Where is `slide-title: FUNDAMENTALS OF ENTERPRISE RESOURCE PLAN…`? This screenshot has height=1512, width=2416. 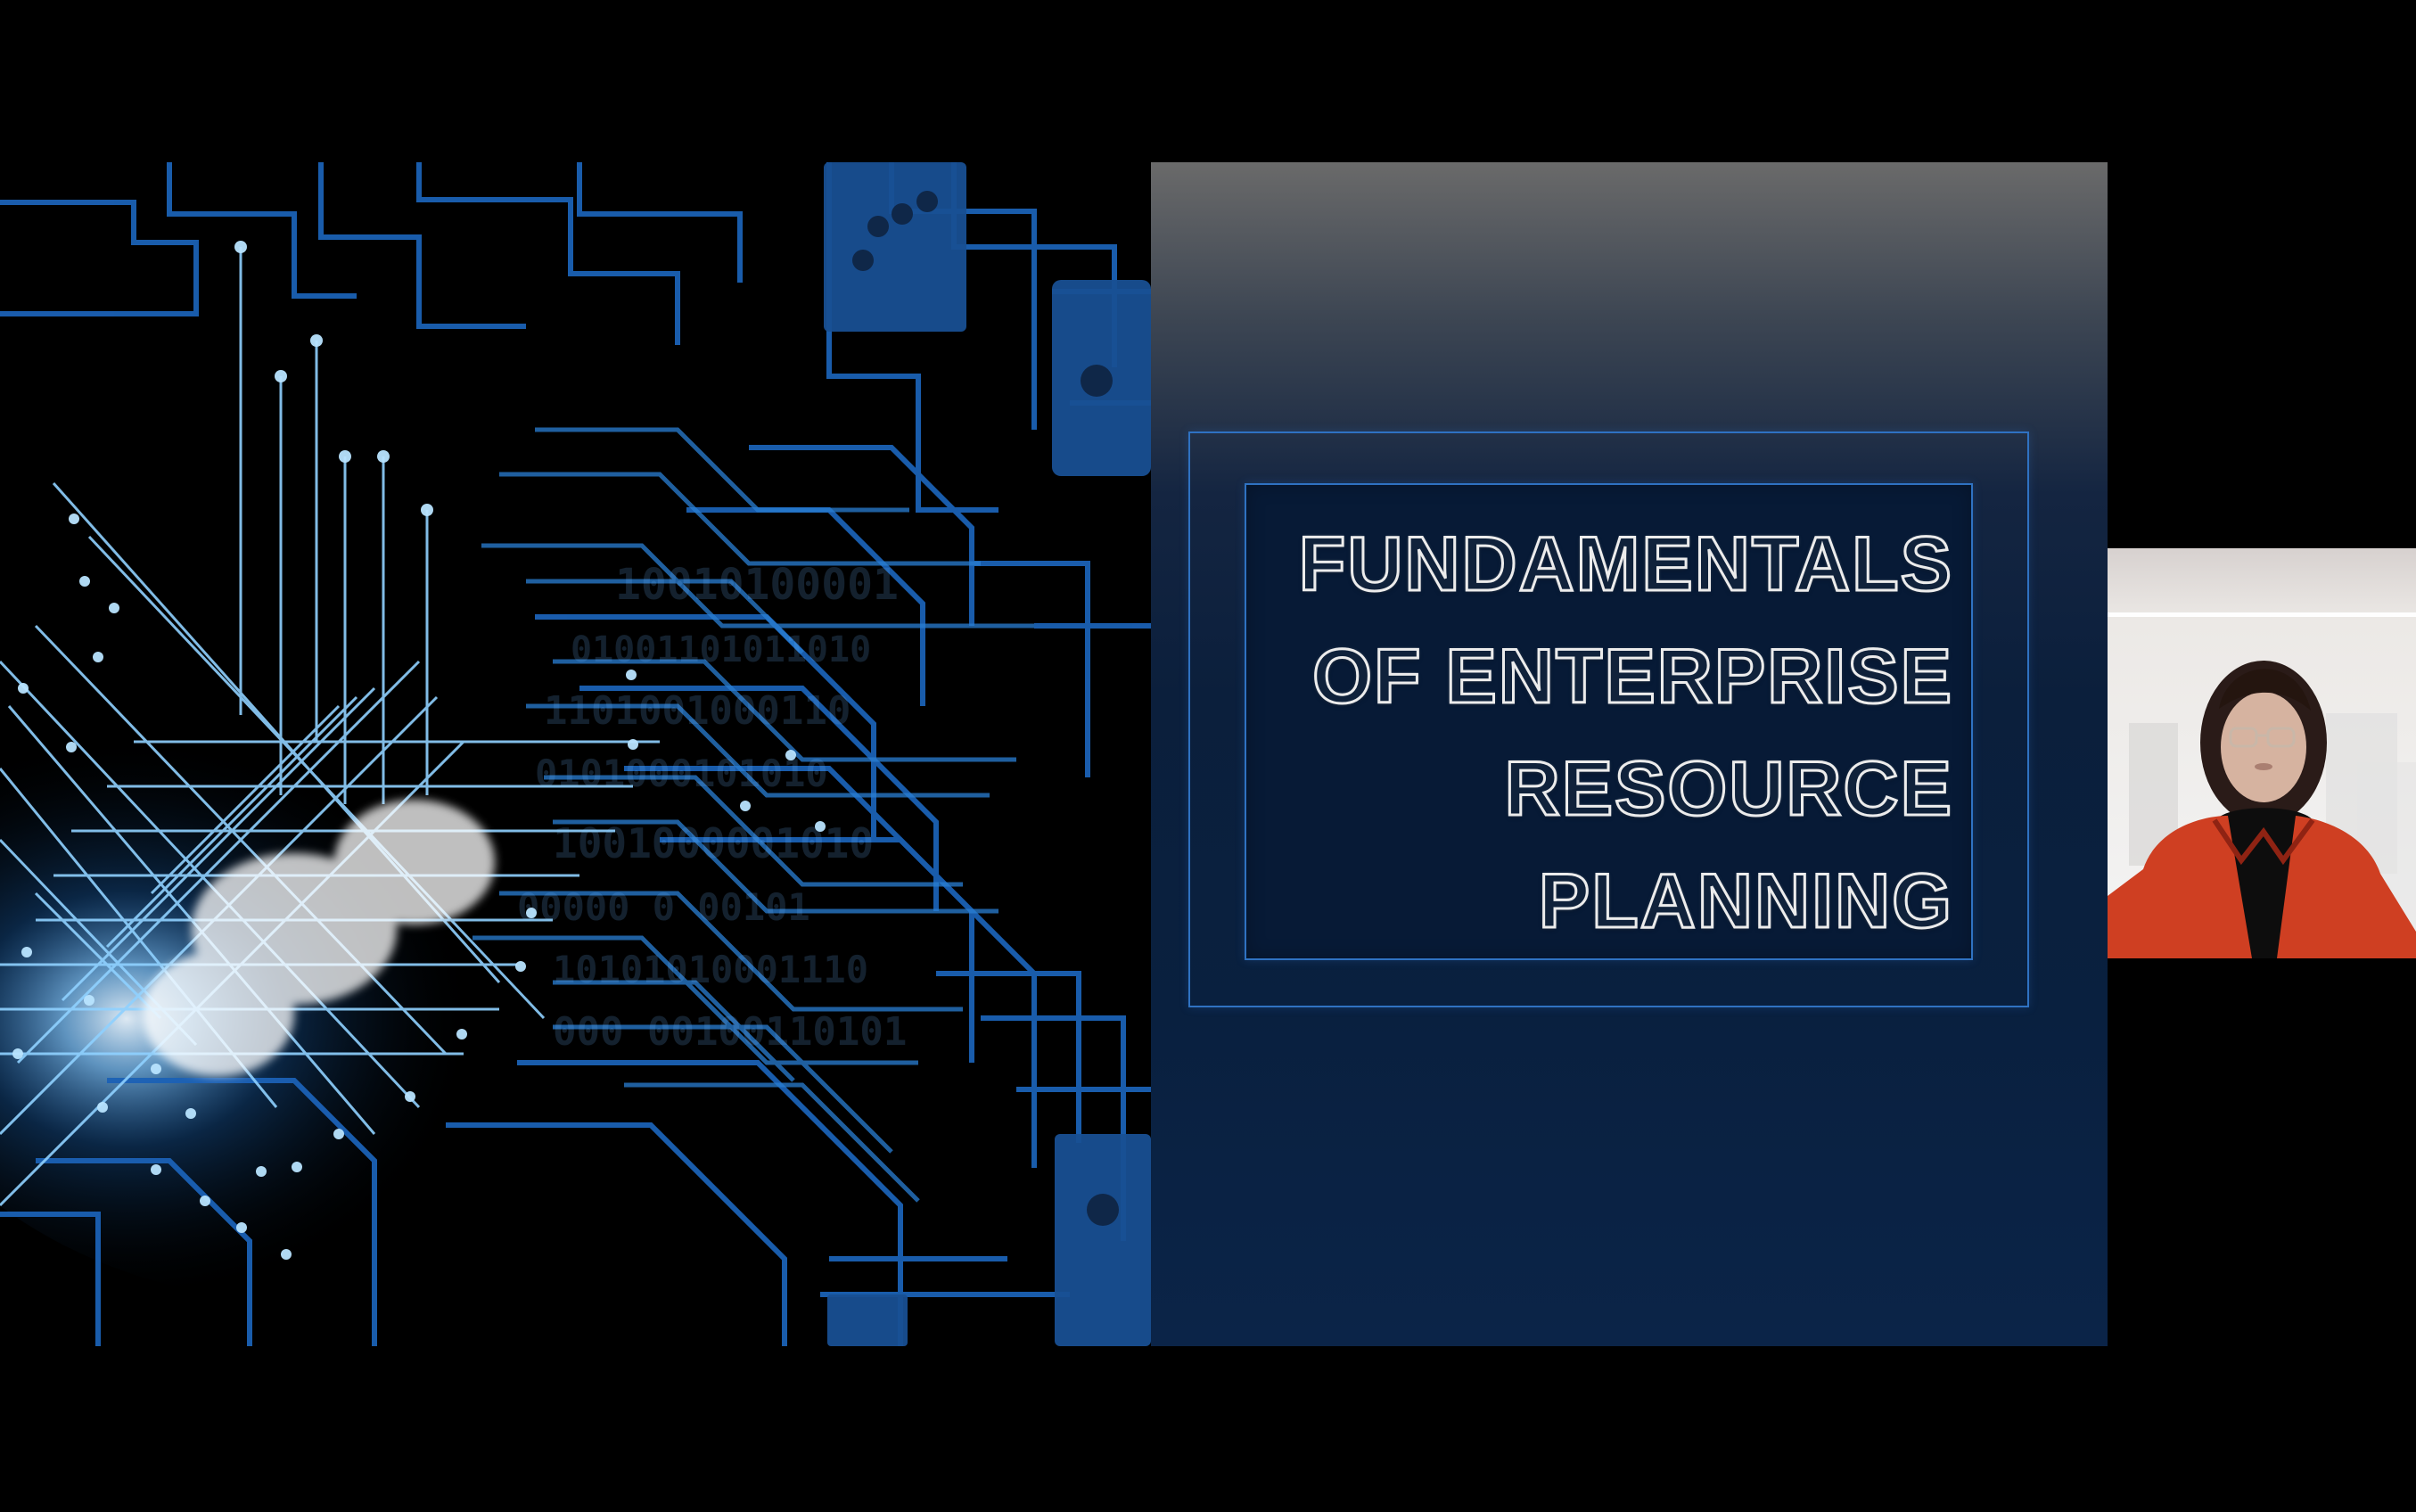
slide-title: FUNDAMENTALS OF ENTERPRISE RESOURCE PLAN… is located at coordinates (1610, 732).